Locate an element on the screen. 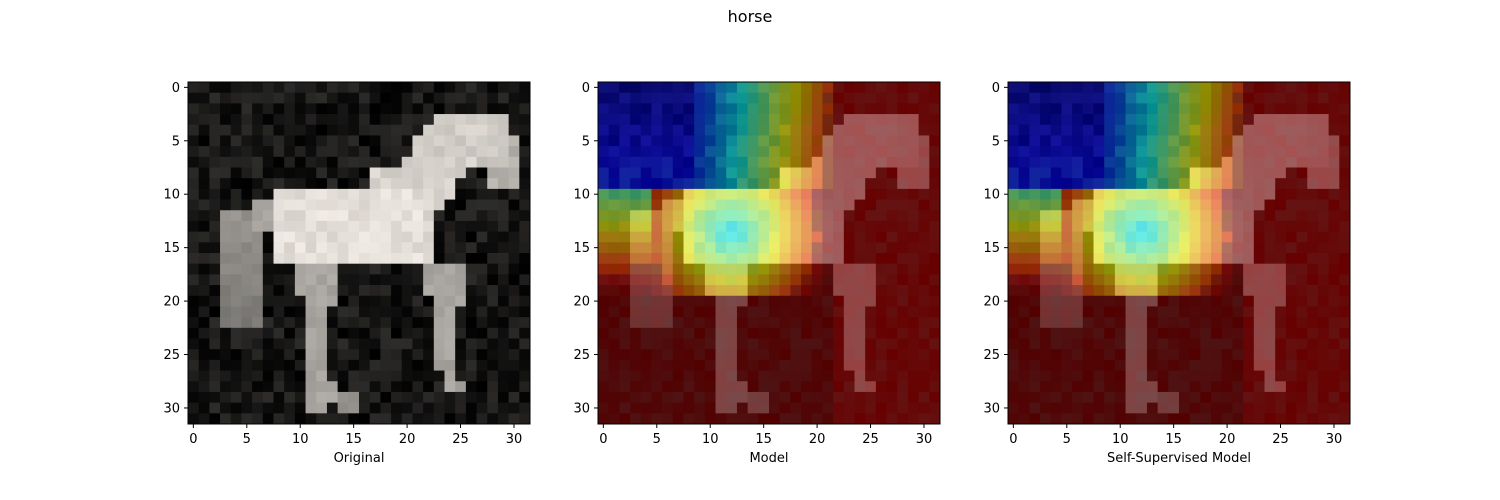  x-tick-label: 20 is located at coordinates (817, 439).